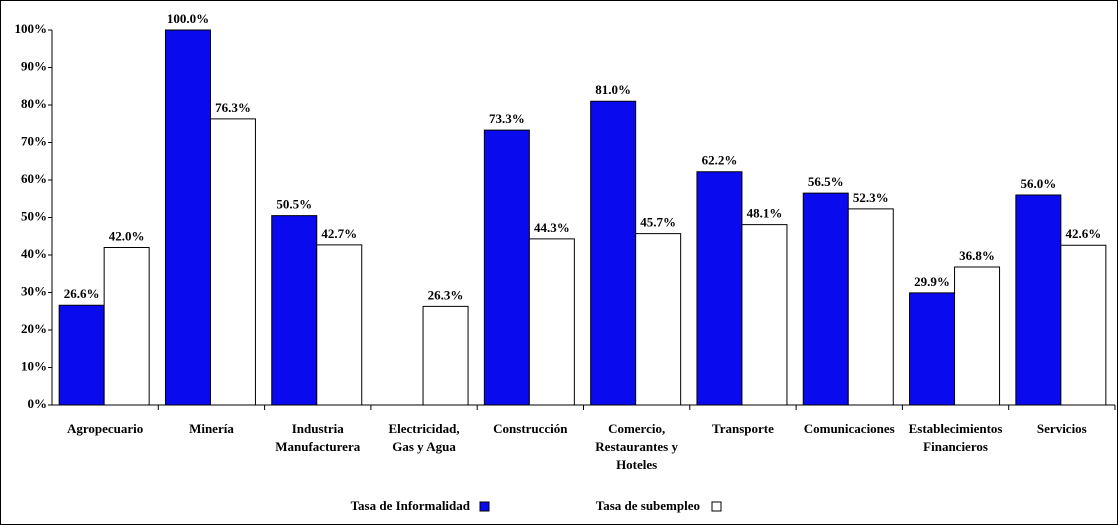  What do you see at coordinates (339, 233) in the screenshot?
I see `value-label: 42.7%` at bounding box center [339, 233].